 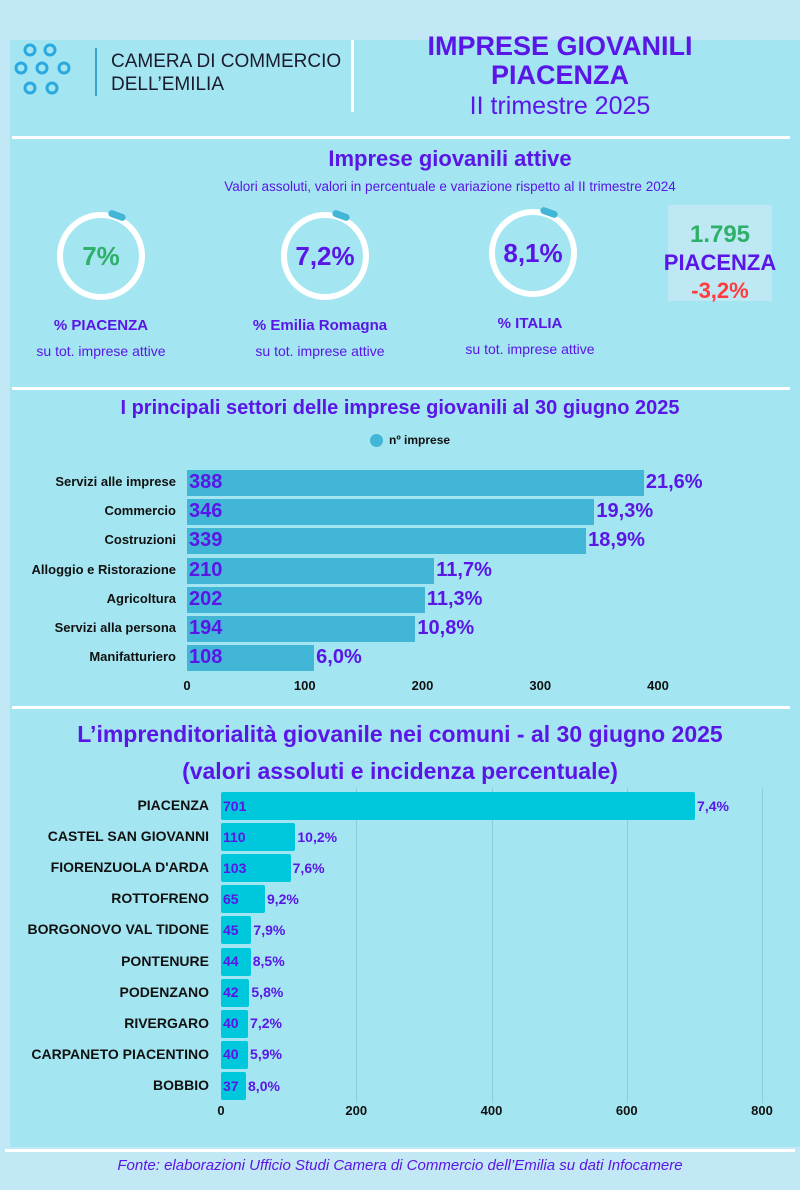 What do you see at coordinates (720, 234) in the screenshot?
I see `total-count: 1.795` at bounding box center [720, 234].